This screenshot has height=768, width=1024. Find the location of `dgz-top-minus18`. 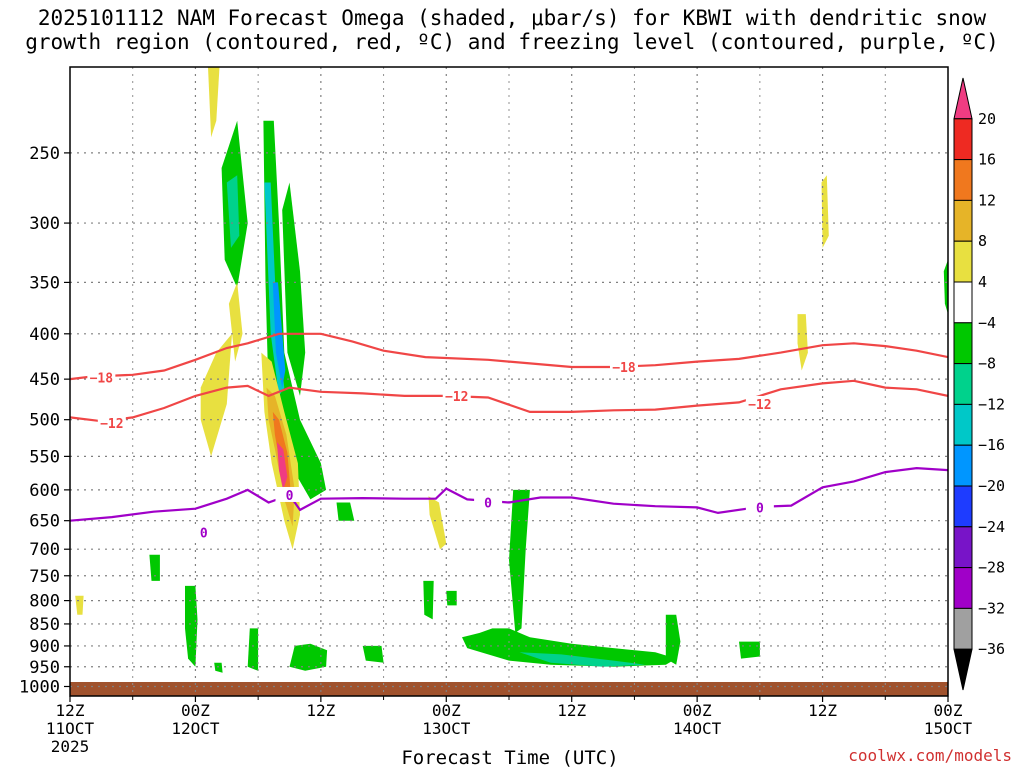

dgz-top-minus18 is located at coordinates (509, 356).